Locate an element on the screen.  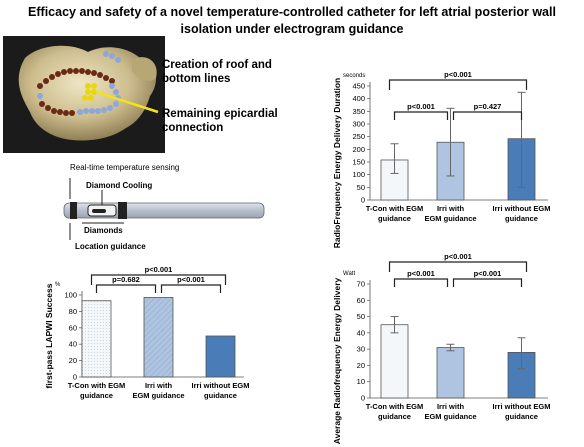
rf-power-category-label: Irri with is located at coordinates (451, 406).